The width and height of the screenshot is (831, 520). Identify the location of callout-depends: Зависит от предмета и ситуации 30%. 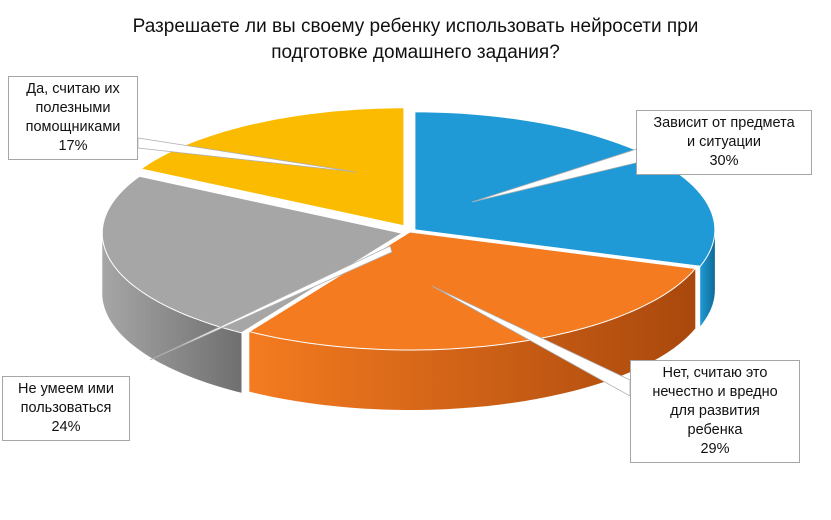
(724, 142).